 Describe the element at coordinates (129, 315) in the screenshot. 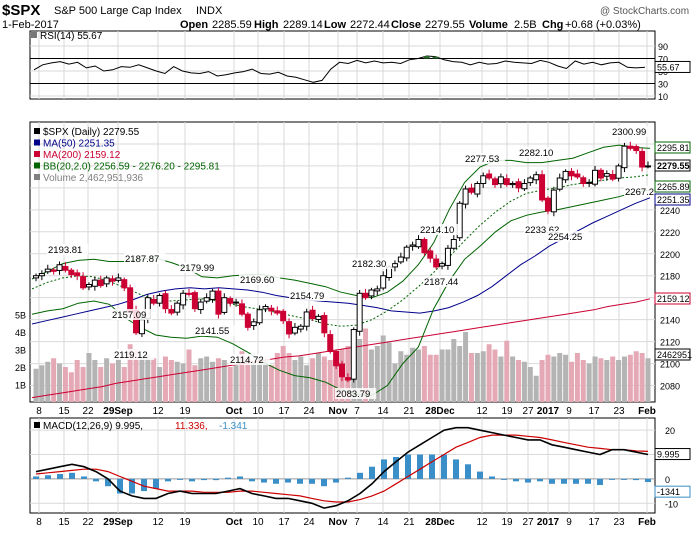

I see `price-annotation: 2157.09` at that location.